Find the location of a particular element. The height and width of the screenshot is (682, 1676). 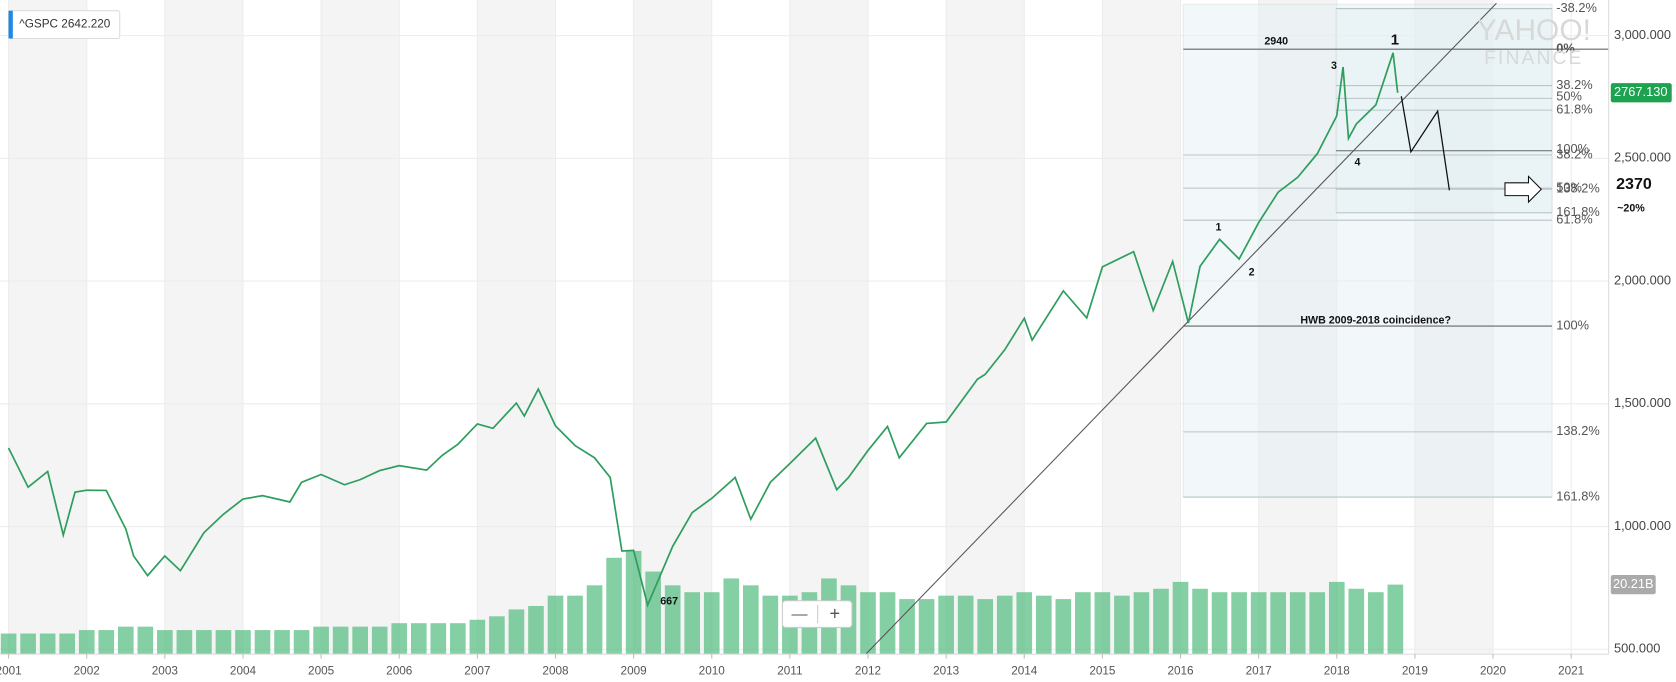

last-volume-badge is located at coordinates (1633, 584).